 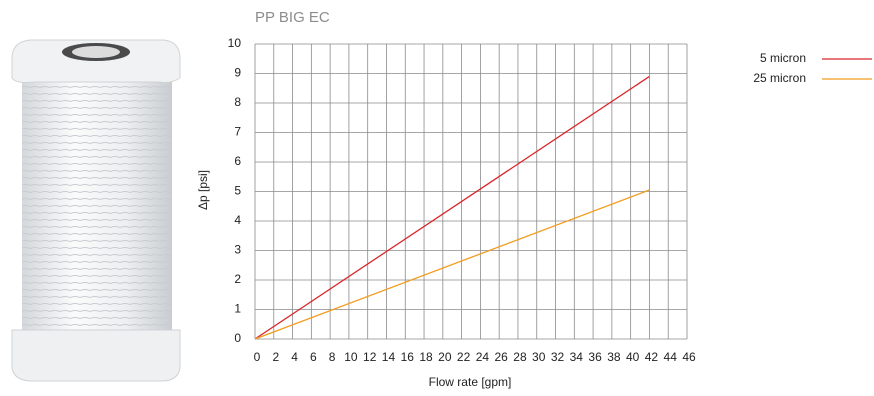 I want to click on x-tick-label: 46, so click(x=689, y=357).